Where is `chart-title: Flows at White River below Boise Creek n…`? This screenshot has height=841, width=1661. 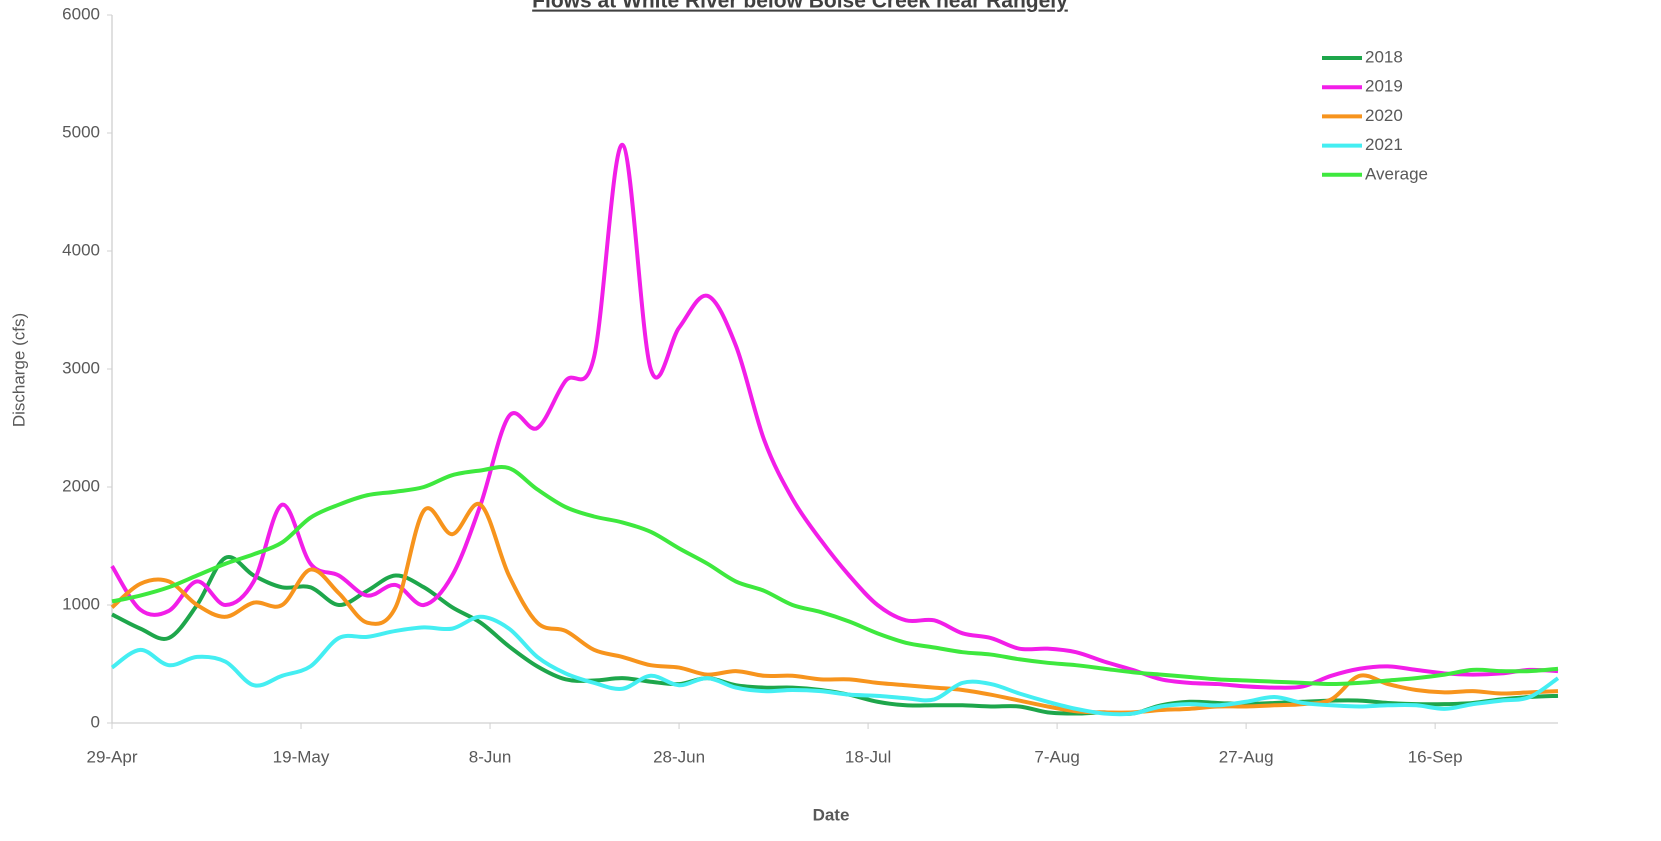 chart-title: Flows at White River below Boise Creek n… is located at coordinates (800, 6).